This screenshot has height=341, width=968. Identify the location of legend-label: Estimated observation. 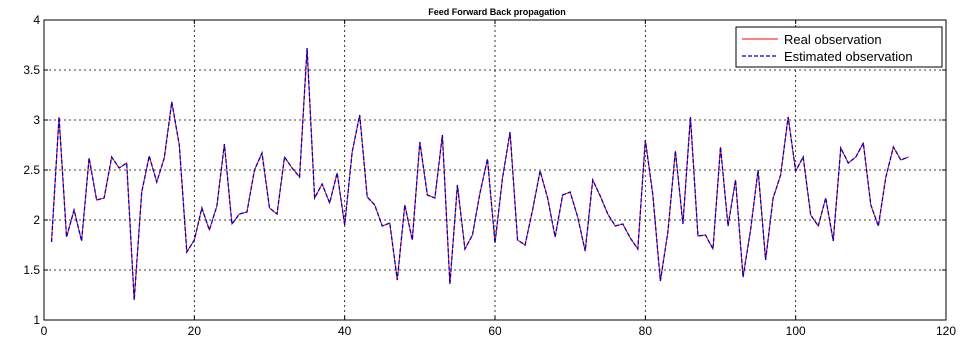
(848, 56).